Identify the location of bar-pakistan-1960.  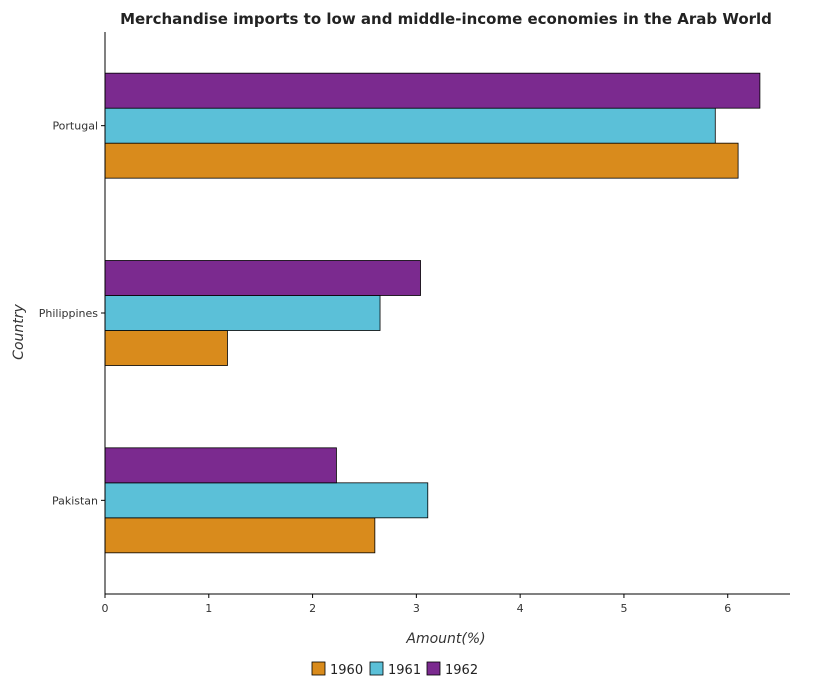
(240, 535).